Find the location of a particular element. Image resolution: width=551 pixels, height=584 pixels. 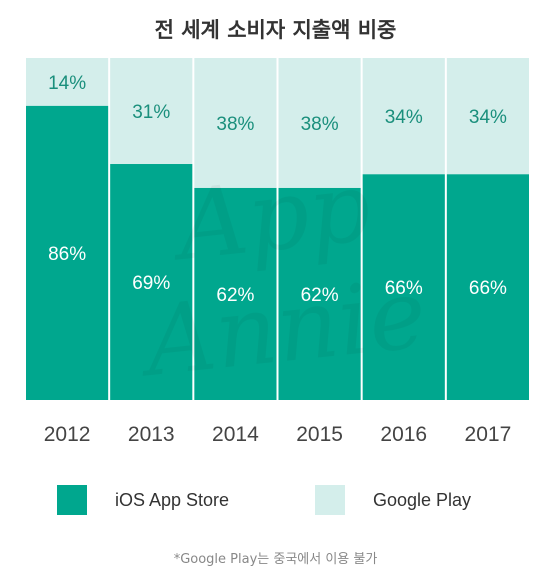

label-ios-2015: 62% is located at coordinates (320, 295).